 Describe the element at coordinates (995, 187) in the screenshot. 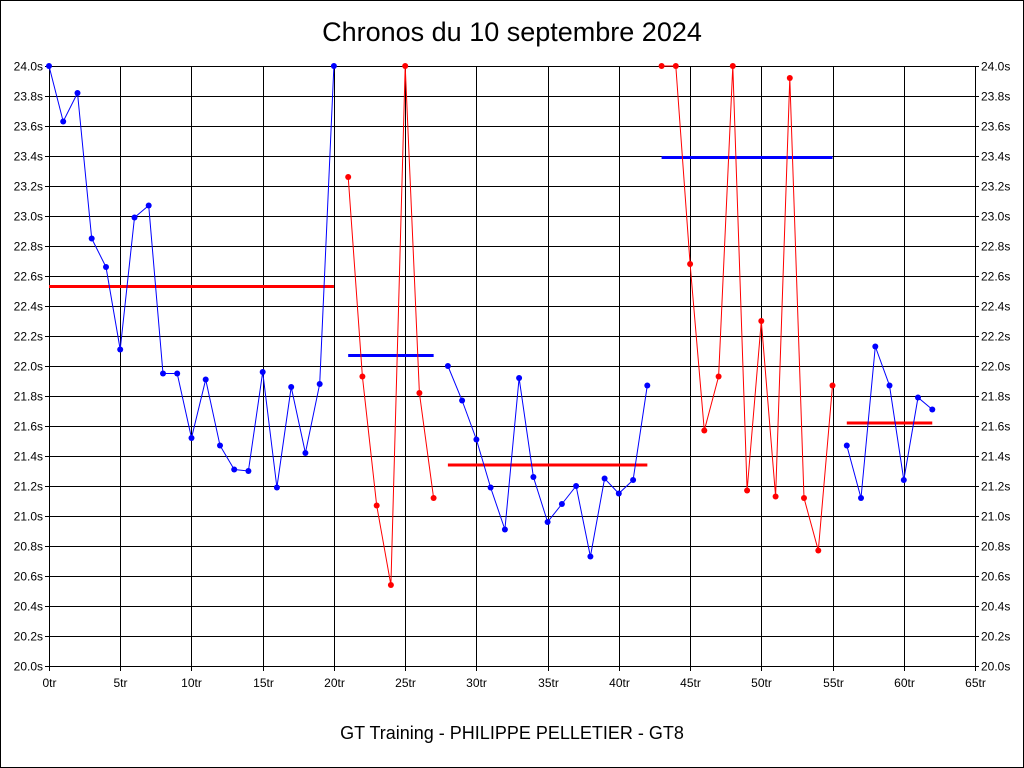

I see `y-tick-label-right: 23.2s` at that location.